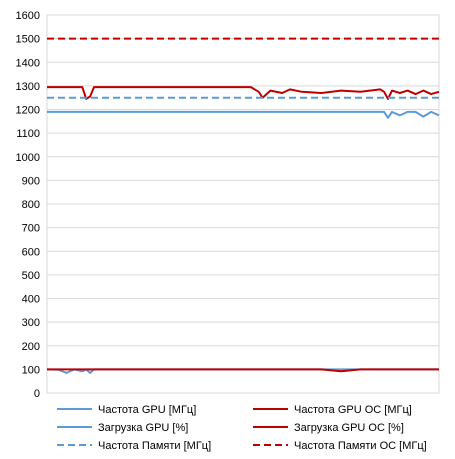  I want to click on y-tick-label: 400, so click(31, 300).